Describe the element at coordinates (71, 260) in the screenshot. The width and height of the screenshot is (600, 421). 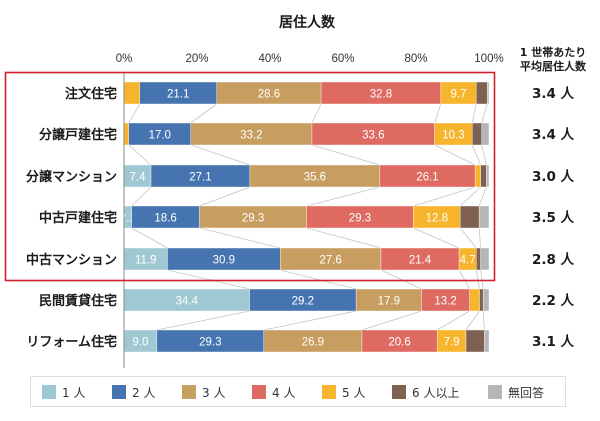
I see `category-label: 中古マンション` at that location.